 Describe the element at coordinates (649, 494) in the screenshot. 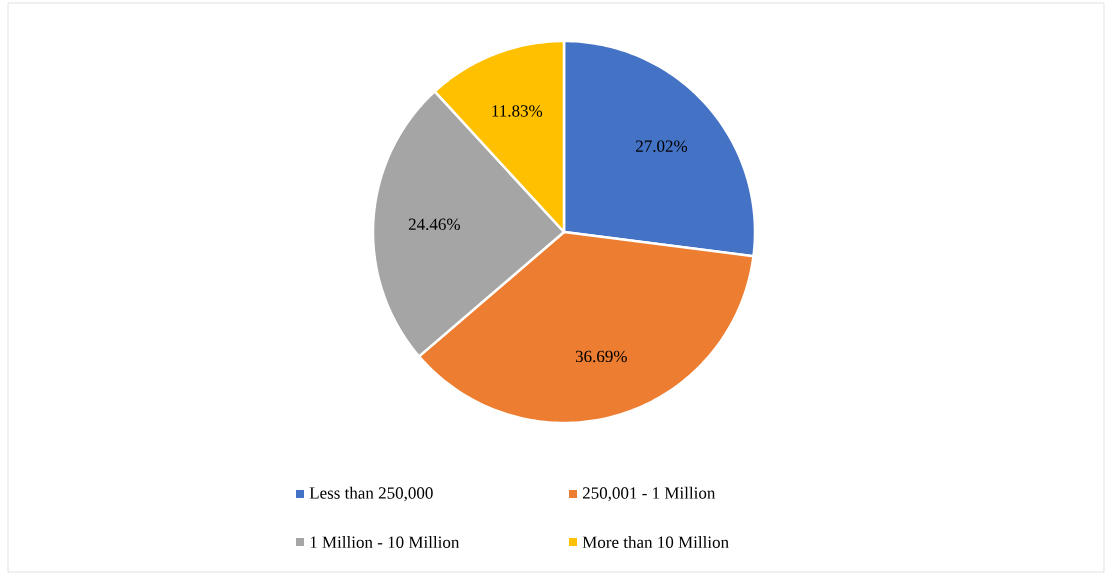

I see `legend-label: 250,001 - 1 Million` at that location.